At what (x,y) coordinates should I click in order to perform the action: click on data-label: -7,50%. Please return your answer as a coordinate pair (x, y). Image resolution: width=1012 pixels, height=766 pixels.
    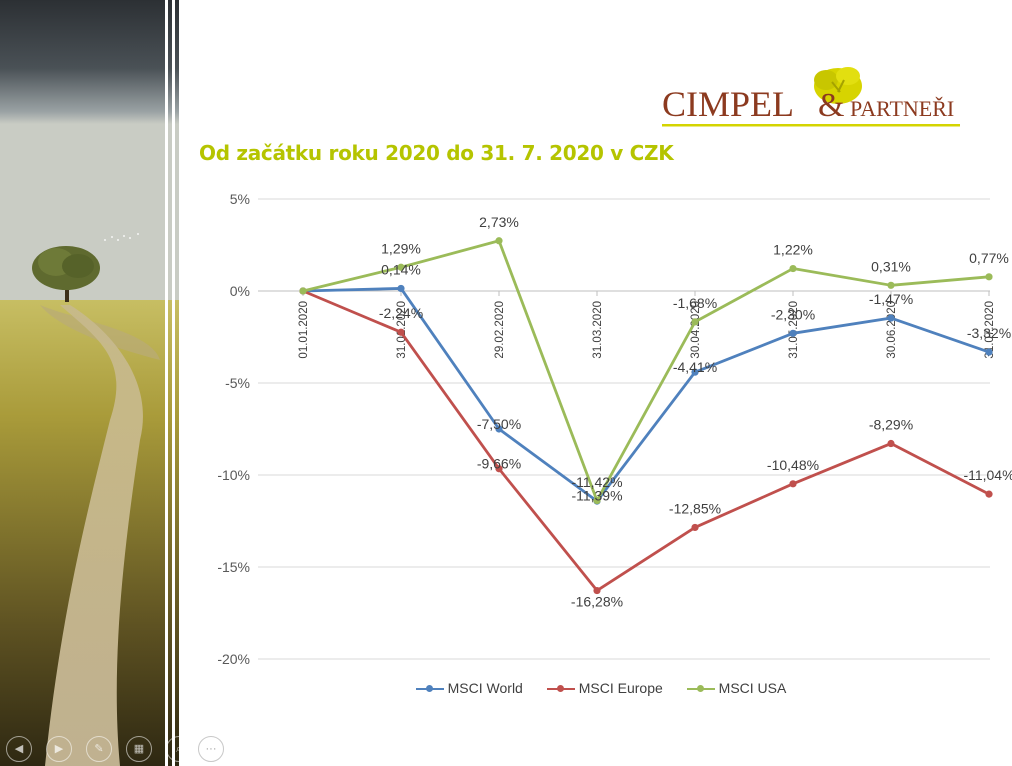
    Looking at the image, I should click on (499, 424).